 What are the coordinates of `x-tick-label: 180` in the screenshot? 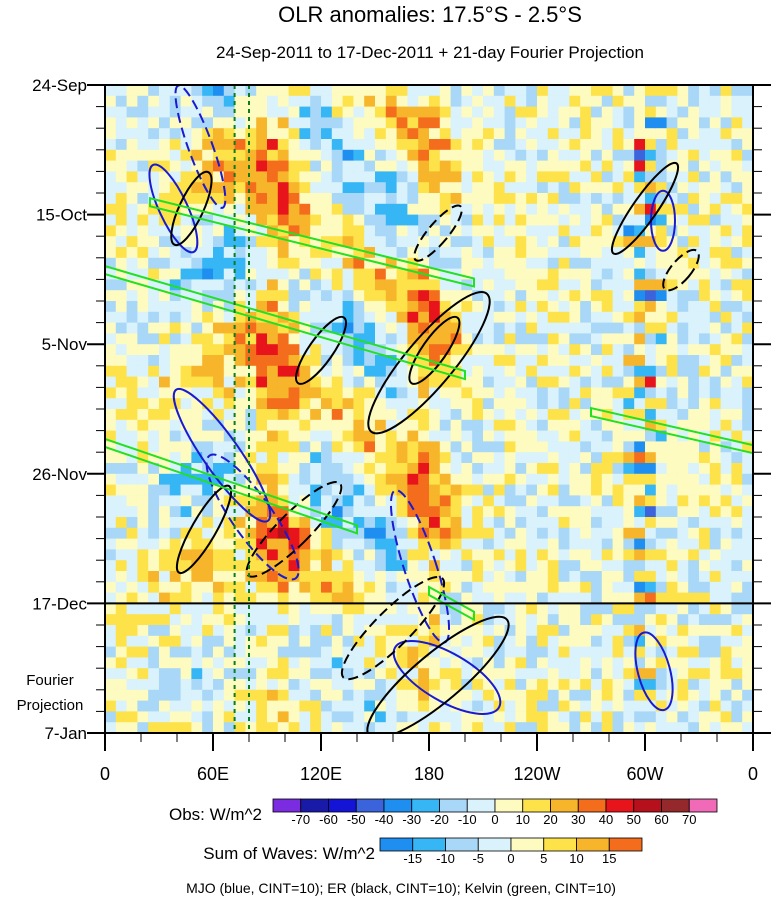 It's located at (429, 774).